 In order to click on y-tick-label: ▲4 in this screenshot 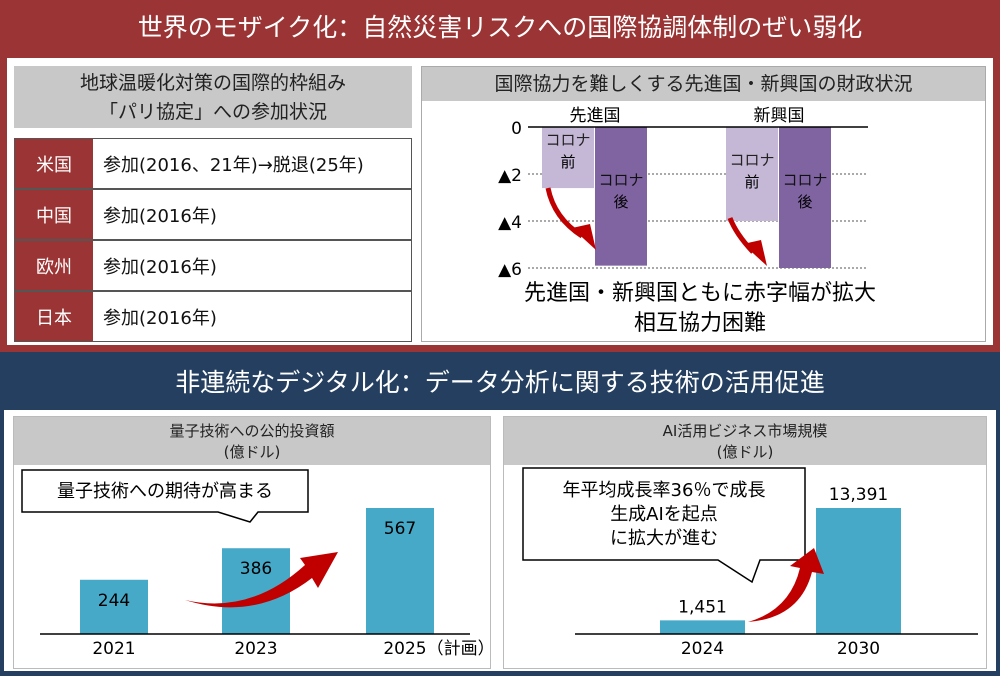, I will do `click(510, 223)`.